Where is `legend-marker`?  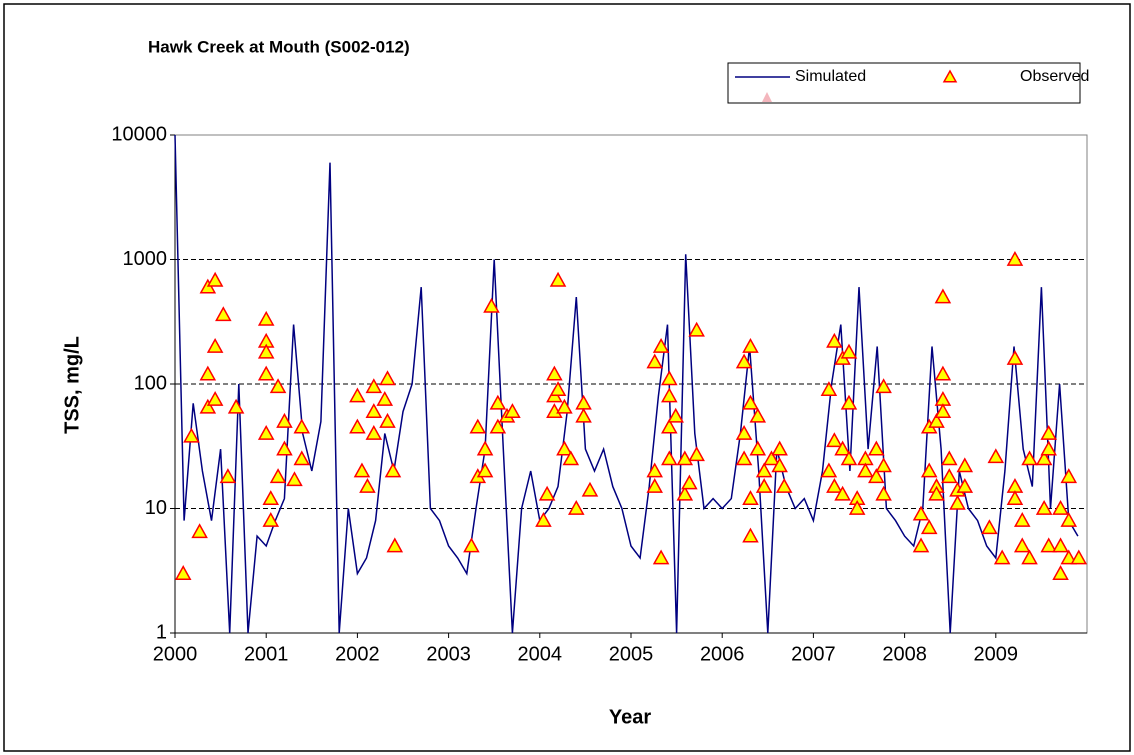 legend-marker is located at coordinates (950, 76).